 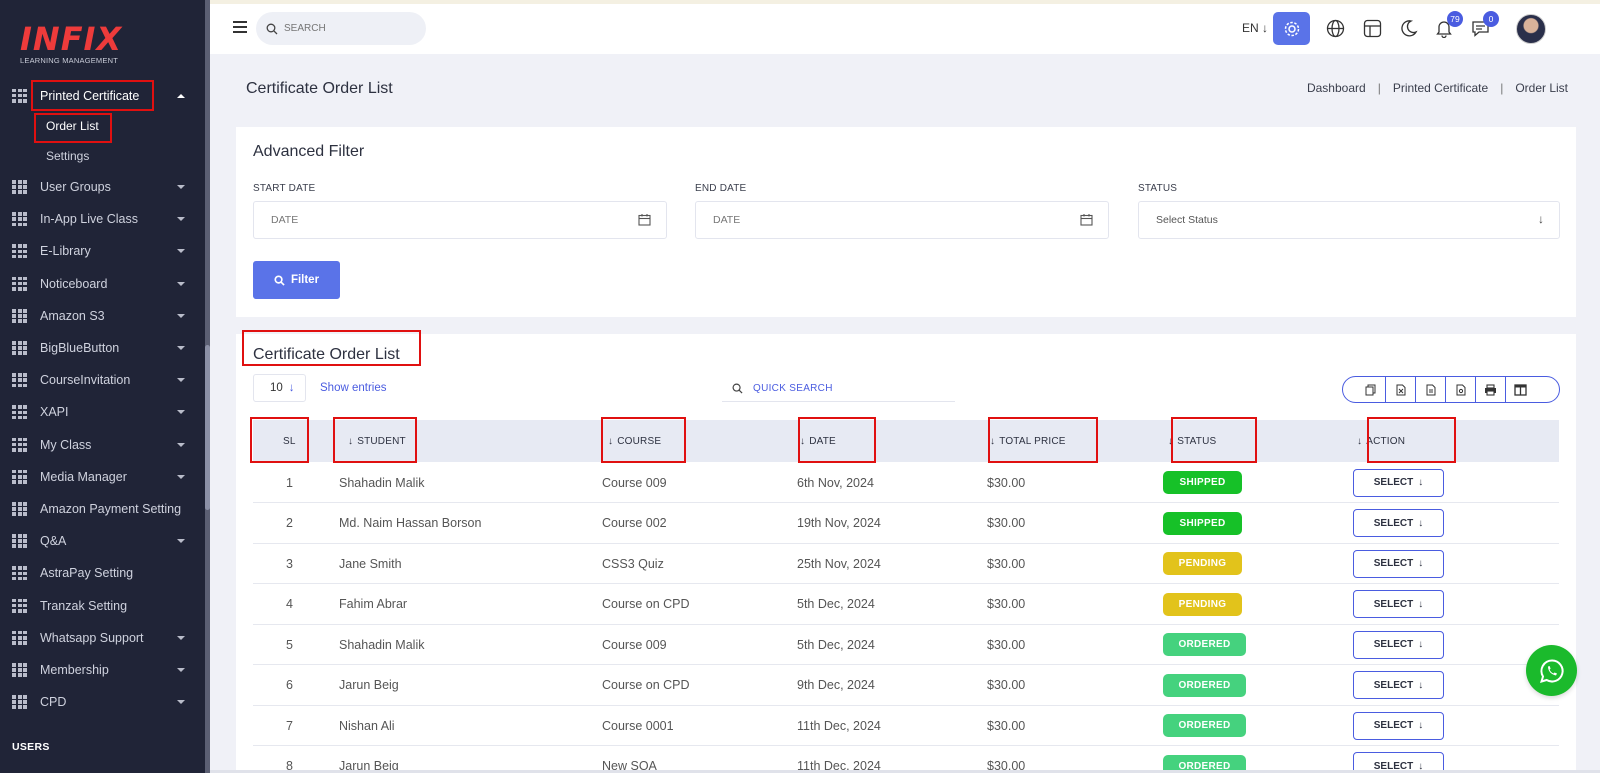 I want to click on sidebar-item-whatsapp-support: Whatsapp Support, so click(x=102, y=638).